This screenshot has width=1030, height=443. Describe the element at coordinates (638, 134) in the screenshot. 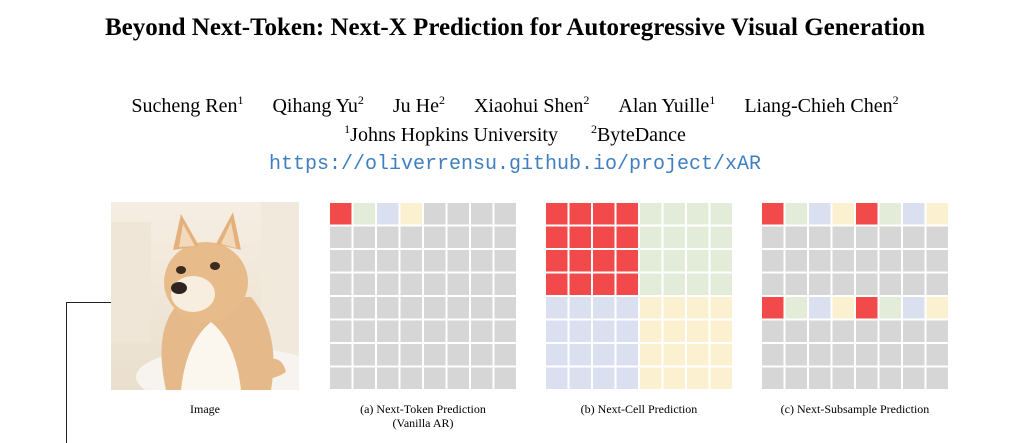

I see `affiliation: 2ByteDance` at that location.